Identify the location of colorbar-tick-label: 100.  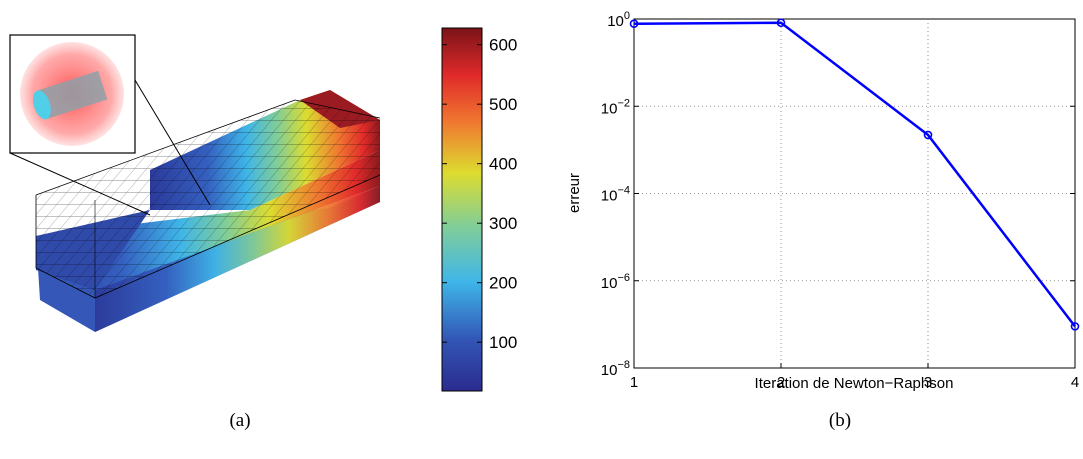
(503, 342).